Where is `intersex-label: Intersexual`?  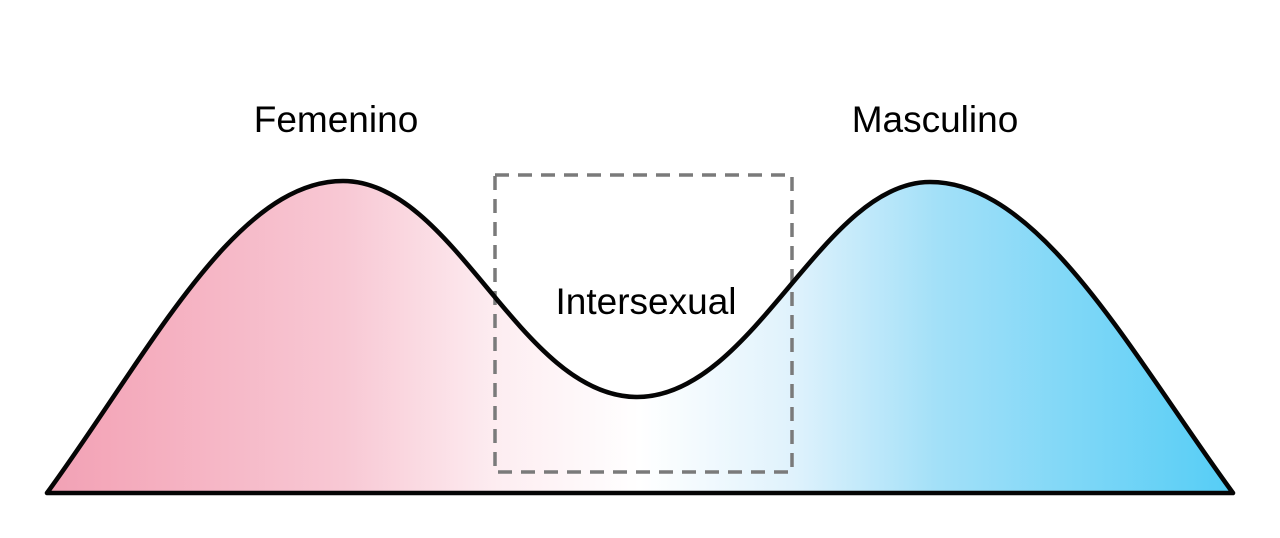 intersex-label: Intersexual is located at coordinates (646, 301).